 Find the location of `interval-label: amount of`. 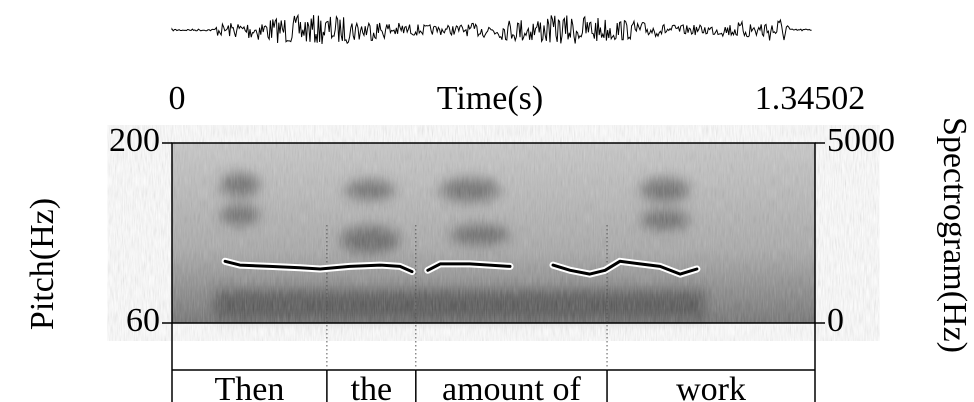

interval-label: amount of is located at coordinates (511, 386).